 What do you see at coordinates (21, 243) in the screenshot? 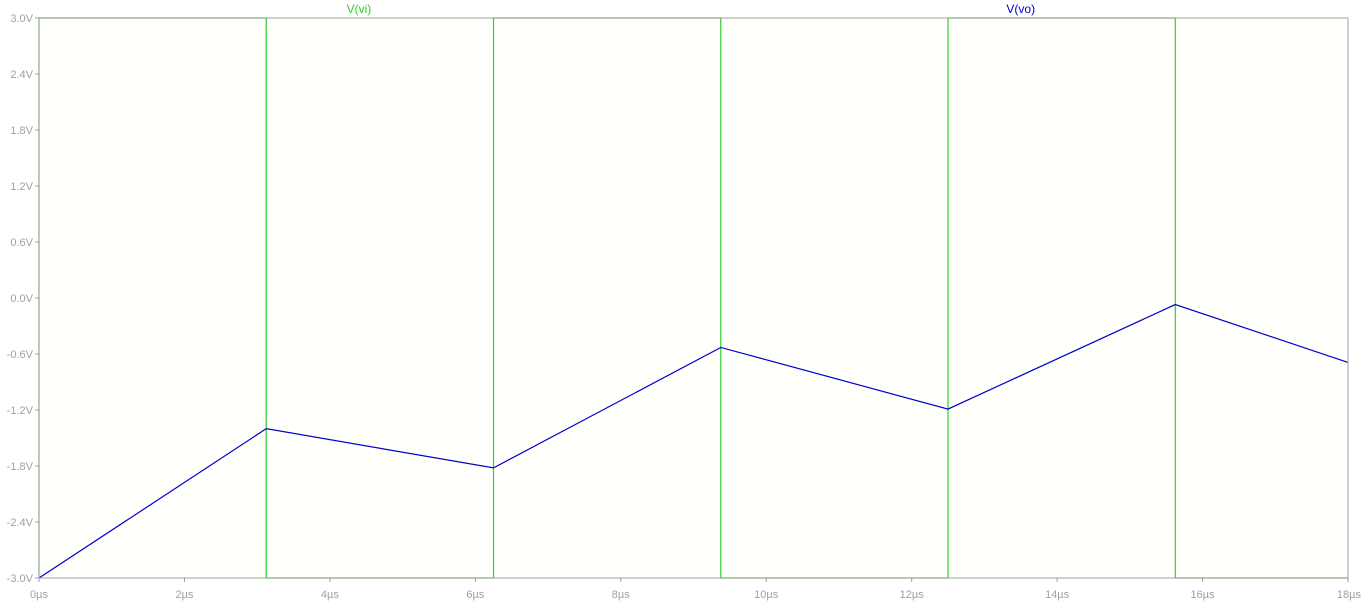
I see `y-tick-label: 0.6V` at bounding box center [21, 243].